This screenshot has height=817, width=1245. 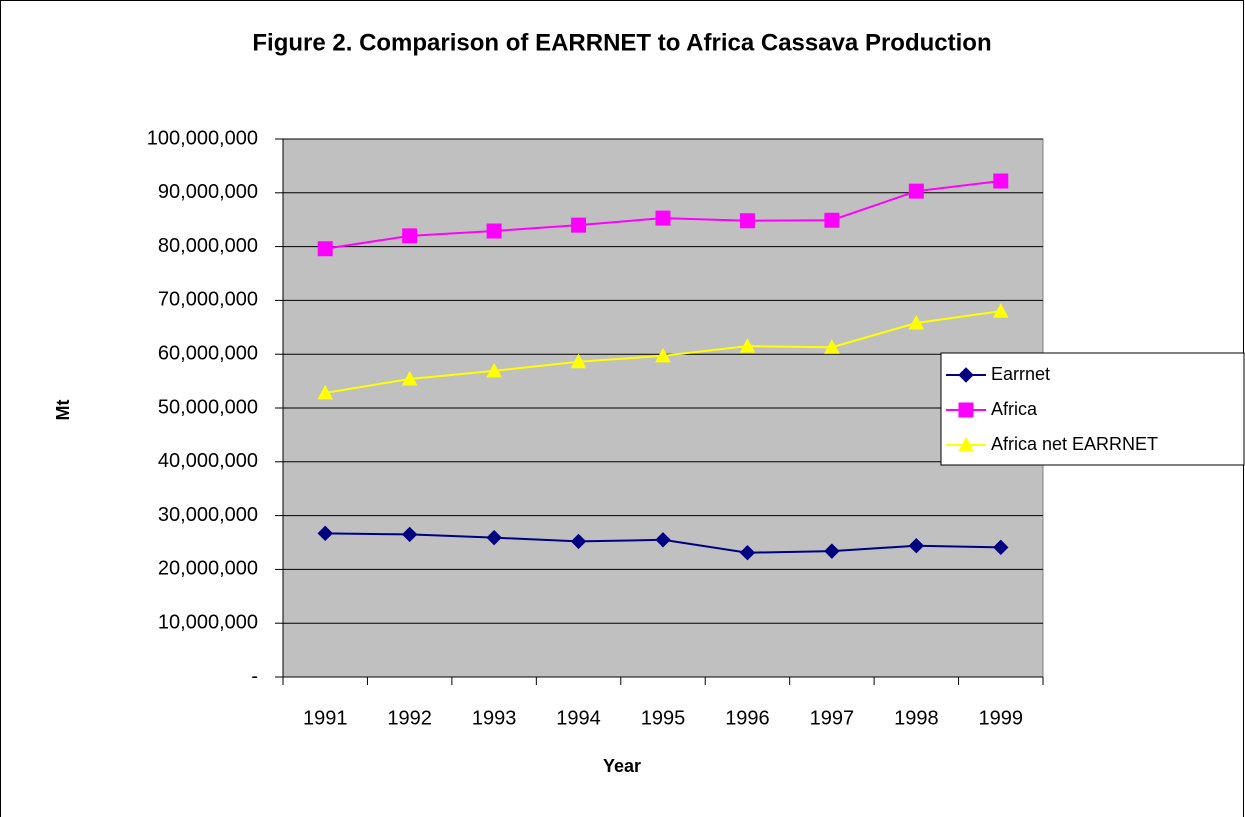 I want to click on x-tick-label: 1999, so click(x=1001, y=718).